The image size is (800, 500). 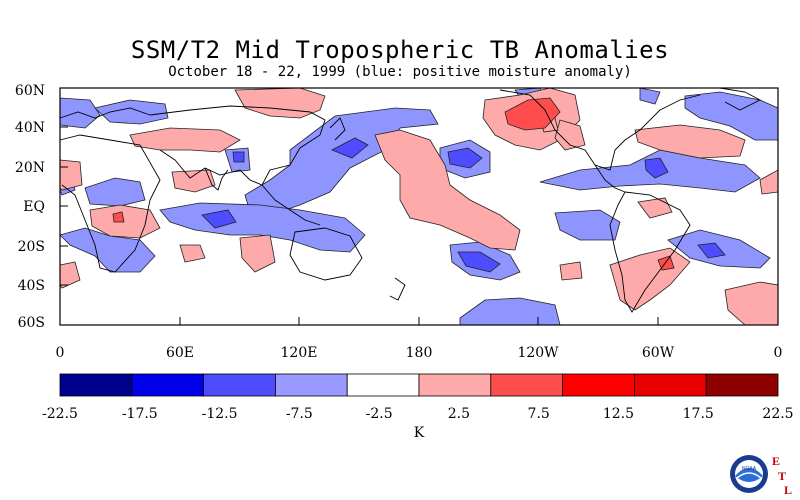 I want to click on colorbar-label: -12.5, so click(x=220, y=414).